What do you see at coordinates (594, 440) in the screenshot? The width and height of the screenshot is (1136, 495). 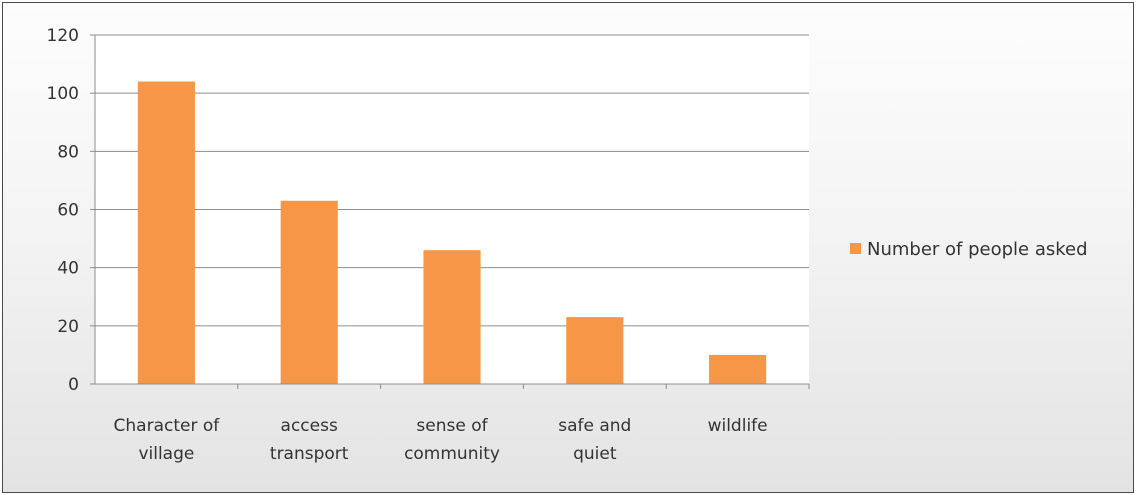 I see `x-category-label: safe and quiet` at bounding box center [594, 440].